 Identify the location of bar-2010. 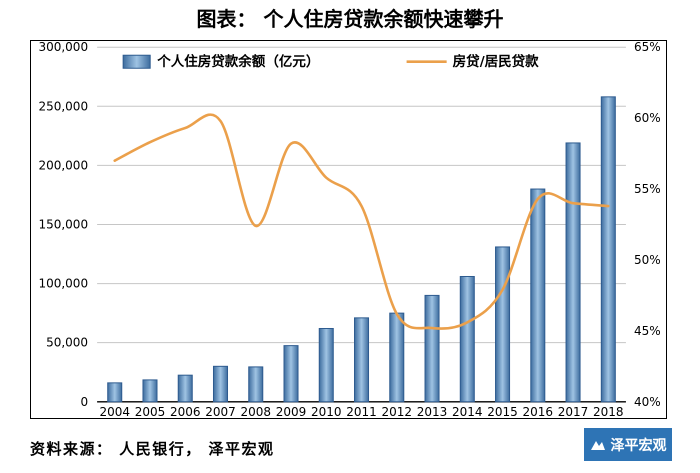
(326, 365).